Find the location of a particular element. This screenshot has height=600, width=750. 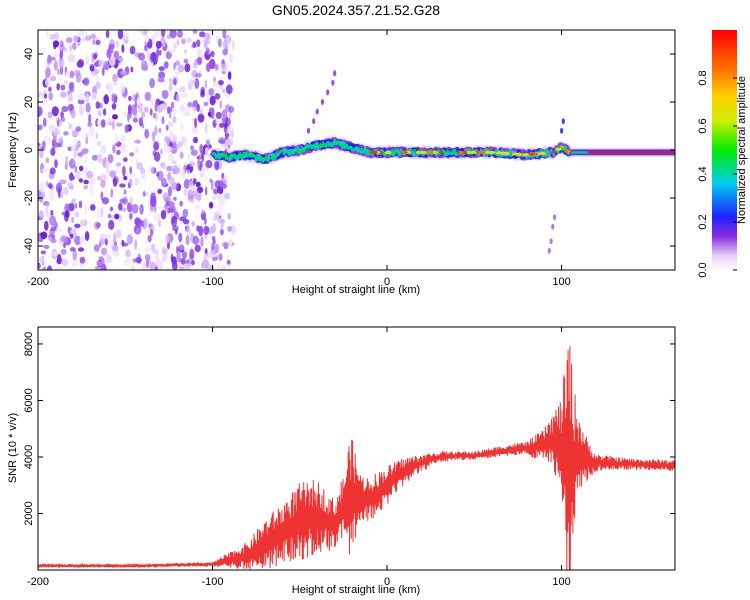

spectrogram-y-tick-label: 0 is located at coordinates (29, 150).